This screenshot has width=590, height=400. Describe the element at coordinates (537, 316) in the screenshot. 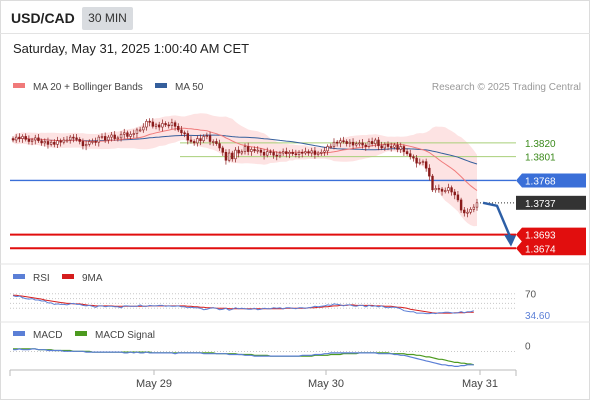

I see `rsi-current-label: 34.60` at that location.